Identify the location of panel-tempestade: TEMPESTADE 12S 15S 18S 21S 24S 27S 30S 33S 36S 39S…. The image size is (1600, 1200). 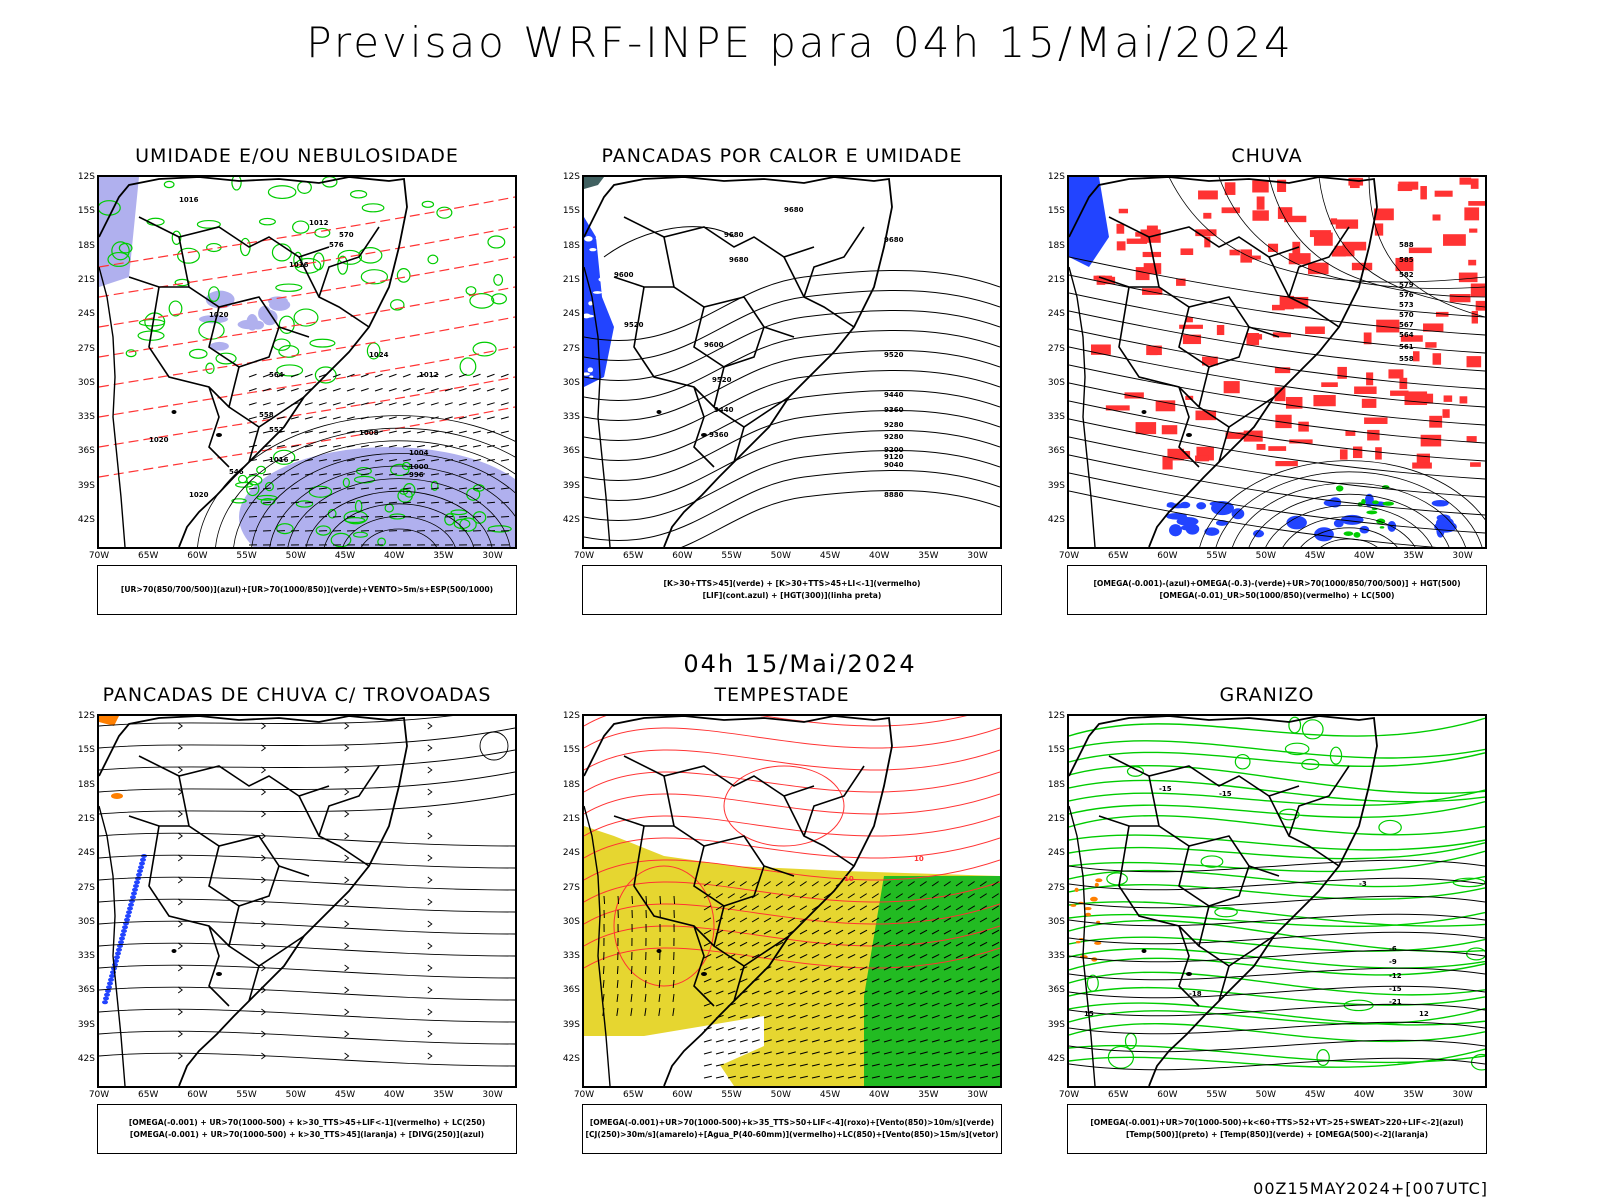
(782, 924).